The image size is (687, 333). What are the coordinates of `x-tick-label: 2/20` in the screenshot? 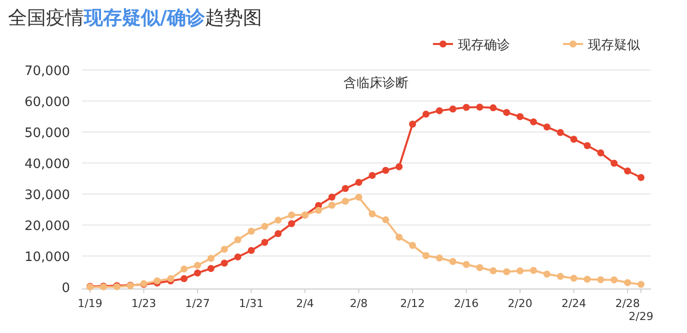 It's located at (520, 303).